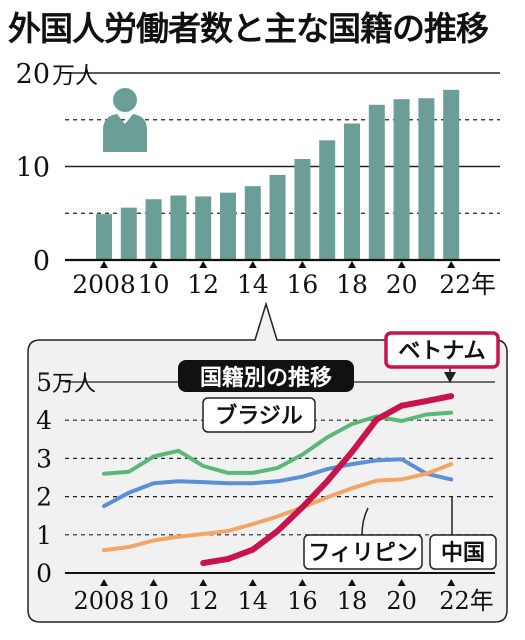 Image resolution: width=525 pixels, height=640 pixels. What do you see at coordinates (253, 284) in the screenshot?
I see `bar-x-tick-label: 14` at bounding box center [253, 284].